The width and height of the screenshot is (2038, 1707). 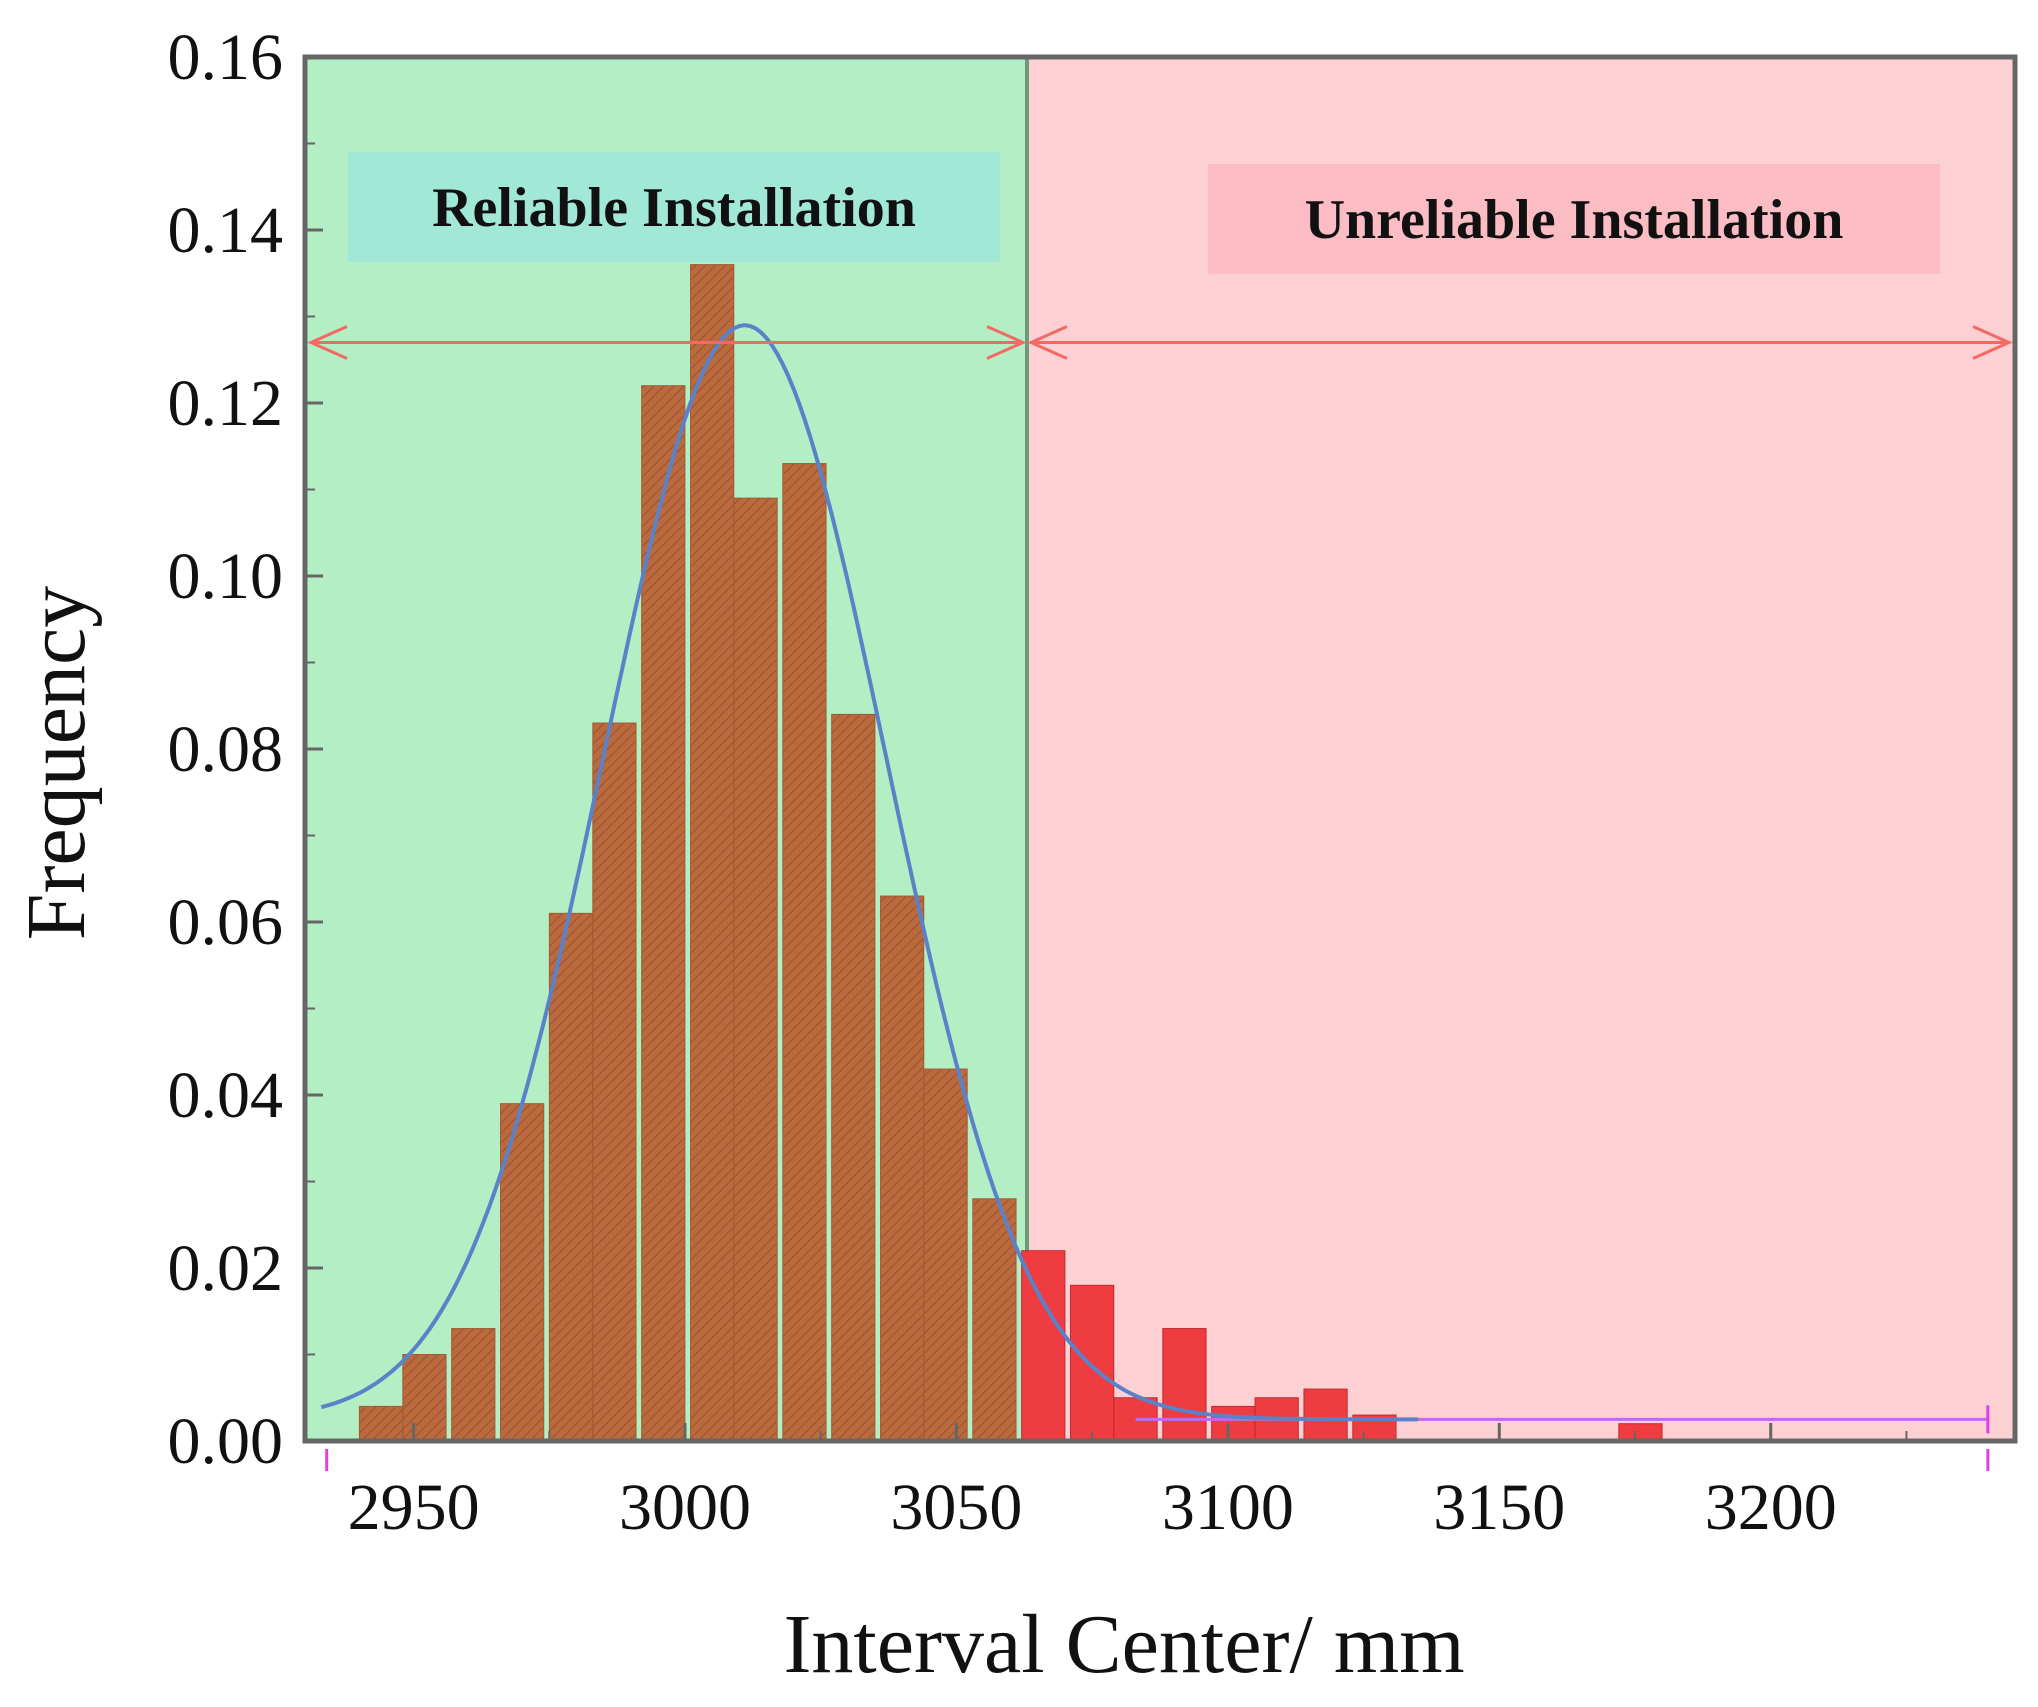 What do you see at coordinates (1123, 1644) in the screenshot?
I see `x-axis-title: Interval Center/ mm` at bounding box center [1123, 1644].